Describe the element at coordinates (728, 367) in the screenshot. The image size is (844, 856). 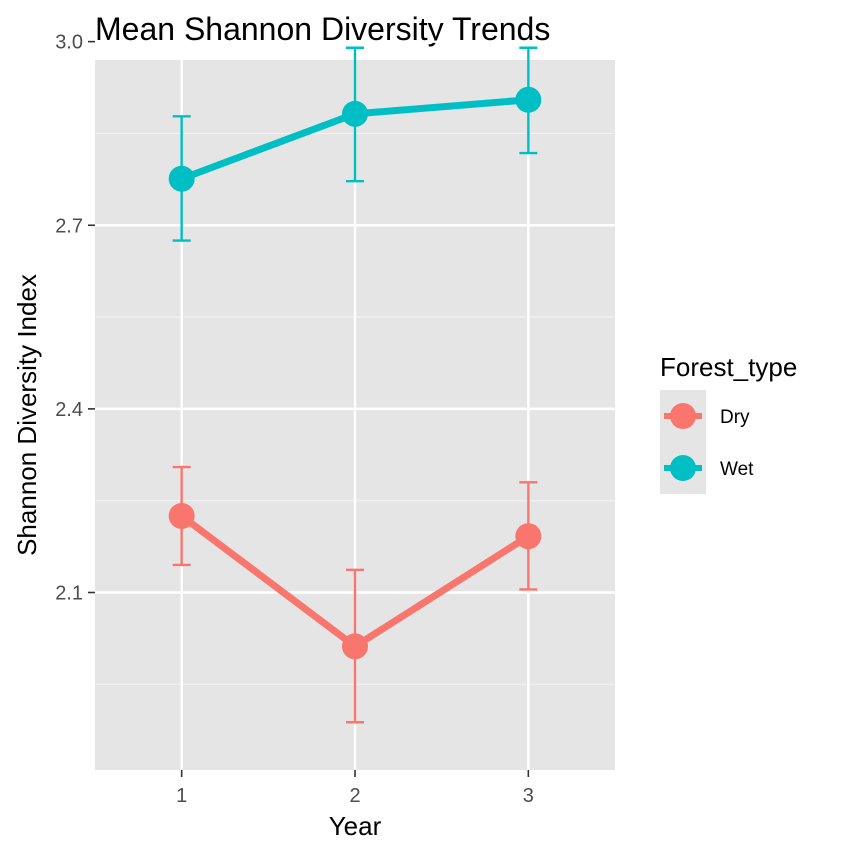
I see `legend-title: Forest_type` at that location.